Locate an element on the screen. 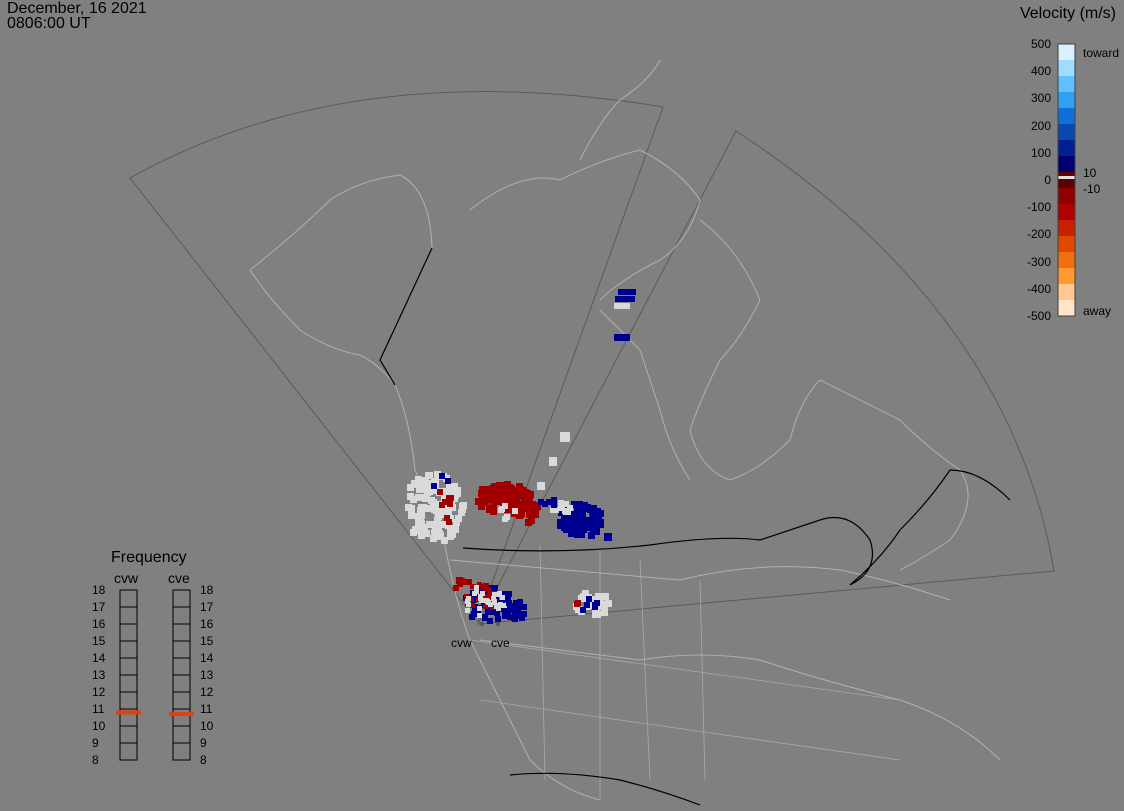  frequency-tick-left: 10 is located at coordinates (99, 726).